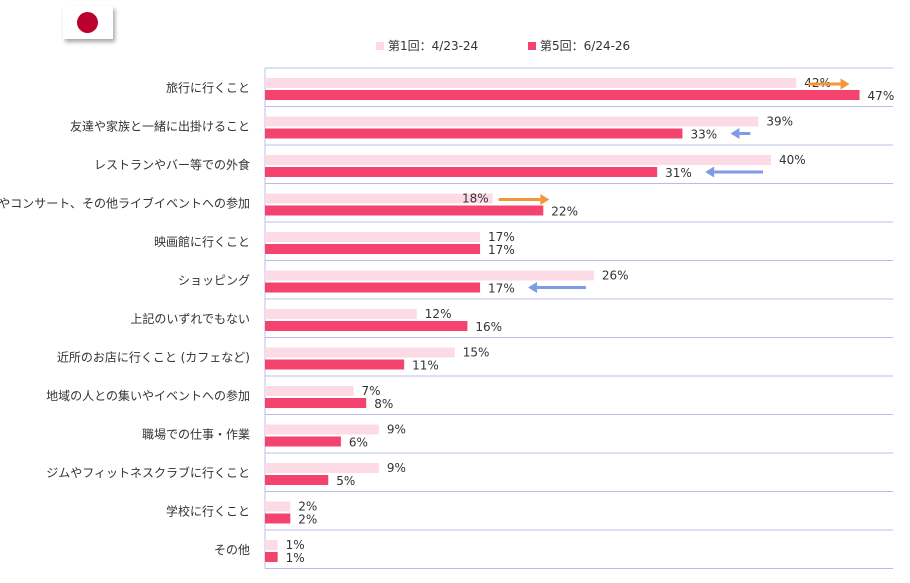  What do you see at coordinates (295, 558) in the screenshot?
I see `data-label-round5: 1%` at bounding box center [295, 558].